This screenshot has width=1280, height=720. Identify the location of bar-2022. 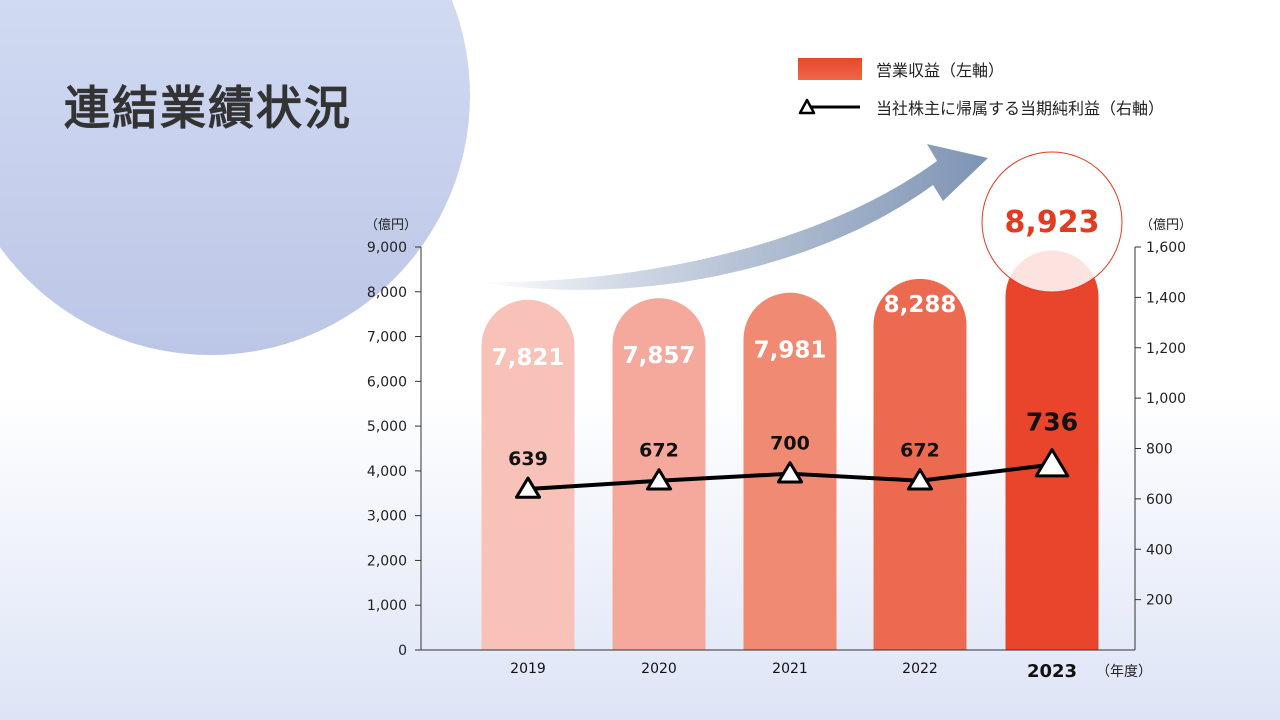
(920, 464).